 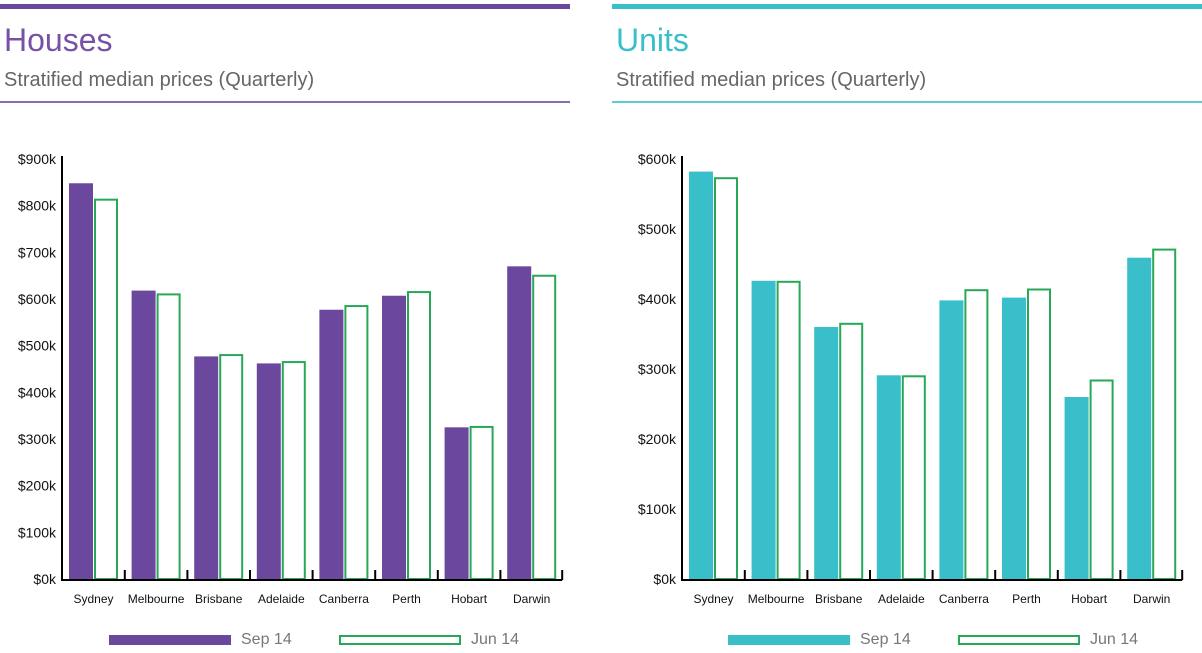 What do you see at coordinates (888, 477) in the screenshot?
I see `units-bar-sep-adelaide` at bounding box center [888, 477].